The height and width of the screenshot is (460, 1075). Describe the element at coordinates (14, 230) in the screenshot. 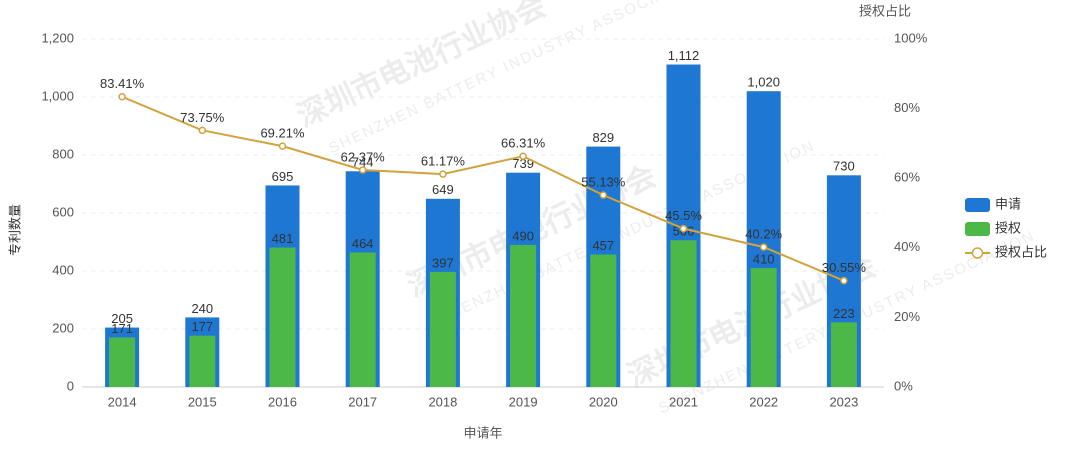

I see `y-axis-title: 专利数量` at that location.